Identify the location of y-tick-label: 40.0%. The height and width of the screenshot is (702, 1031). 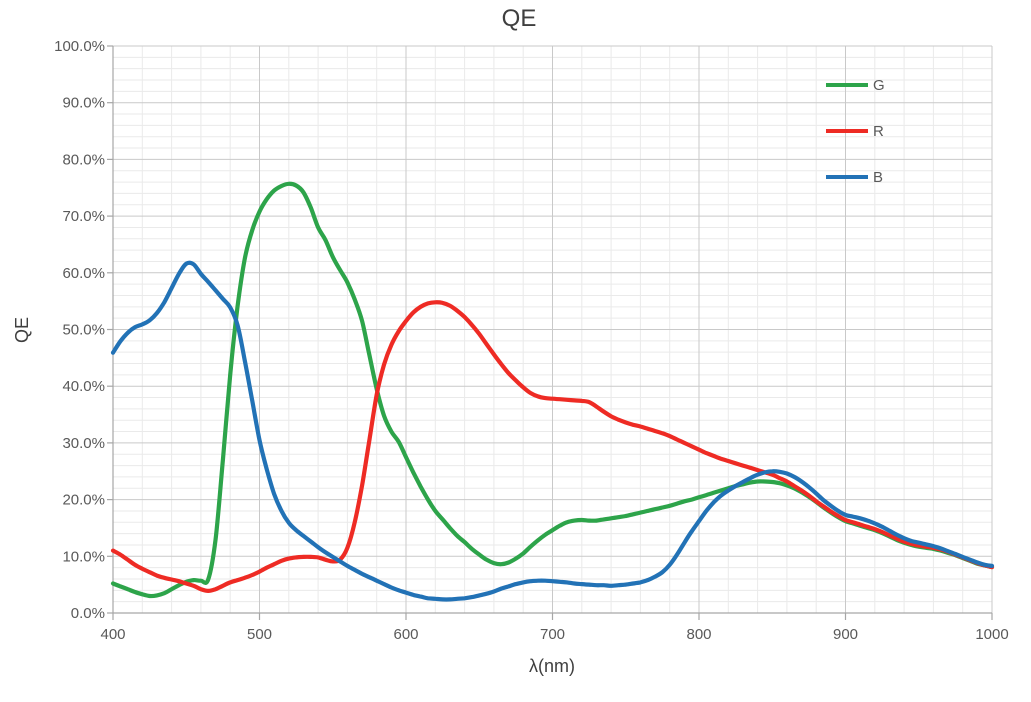
(83, 386).